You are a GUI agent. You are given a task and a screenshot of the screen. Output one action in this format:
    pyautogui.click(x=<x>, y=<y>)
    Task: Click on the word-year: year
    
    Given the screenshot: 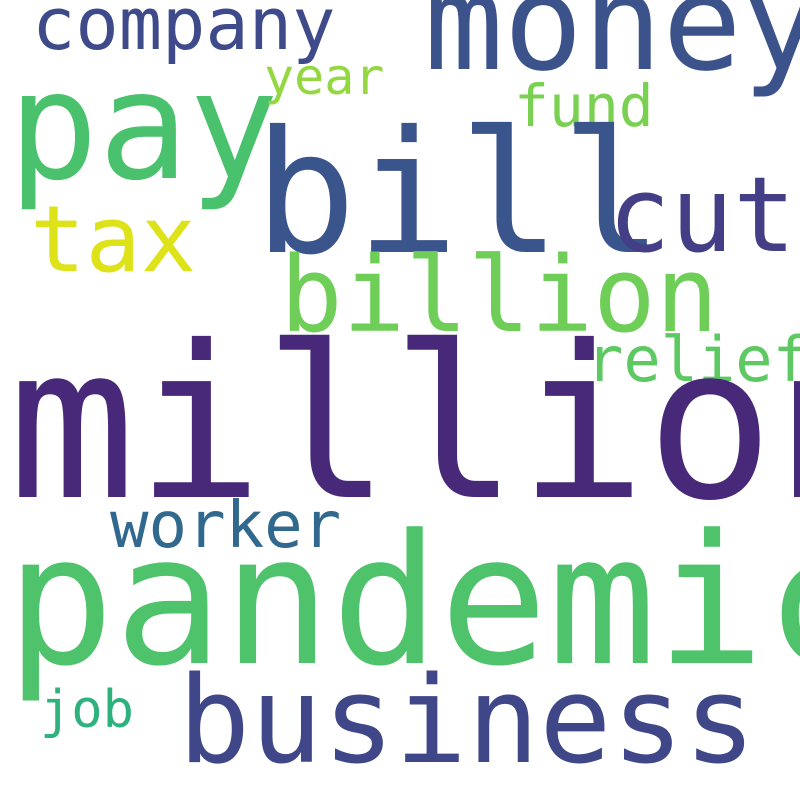 What is the action you would take?
    pyautogui.click(x=324, y=77)
    